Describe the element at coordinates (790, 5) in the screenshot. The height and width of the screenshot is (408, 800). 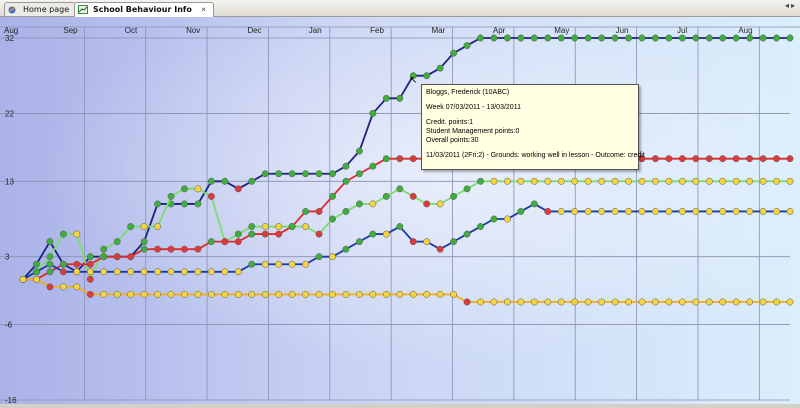
I see `tab-scroll-arrows: ◂▸` at that location.